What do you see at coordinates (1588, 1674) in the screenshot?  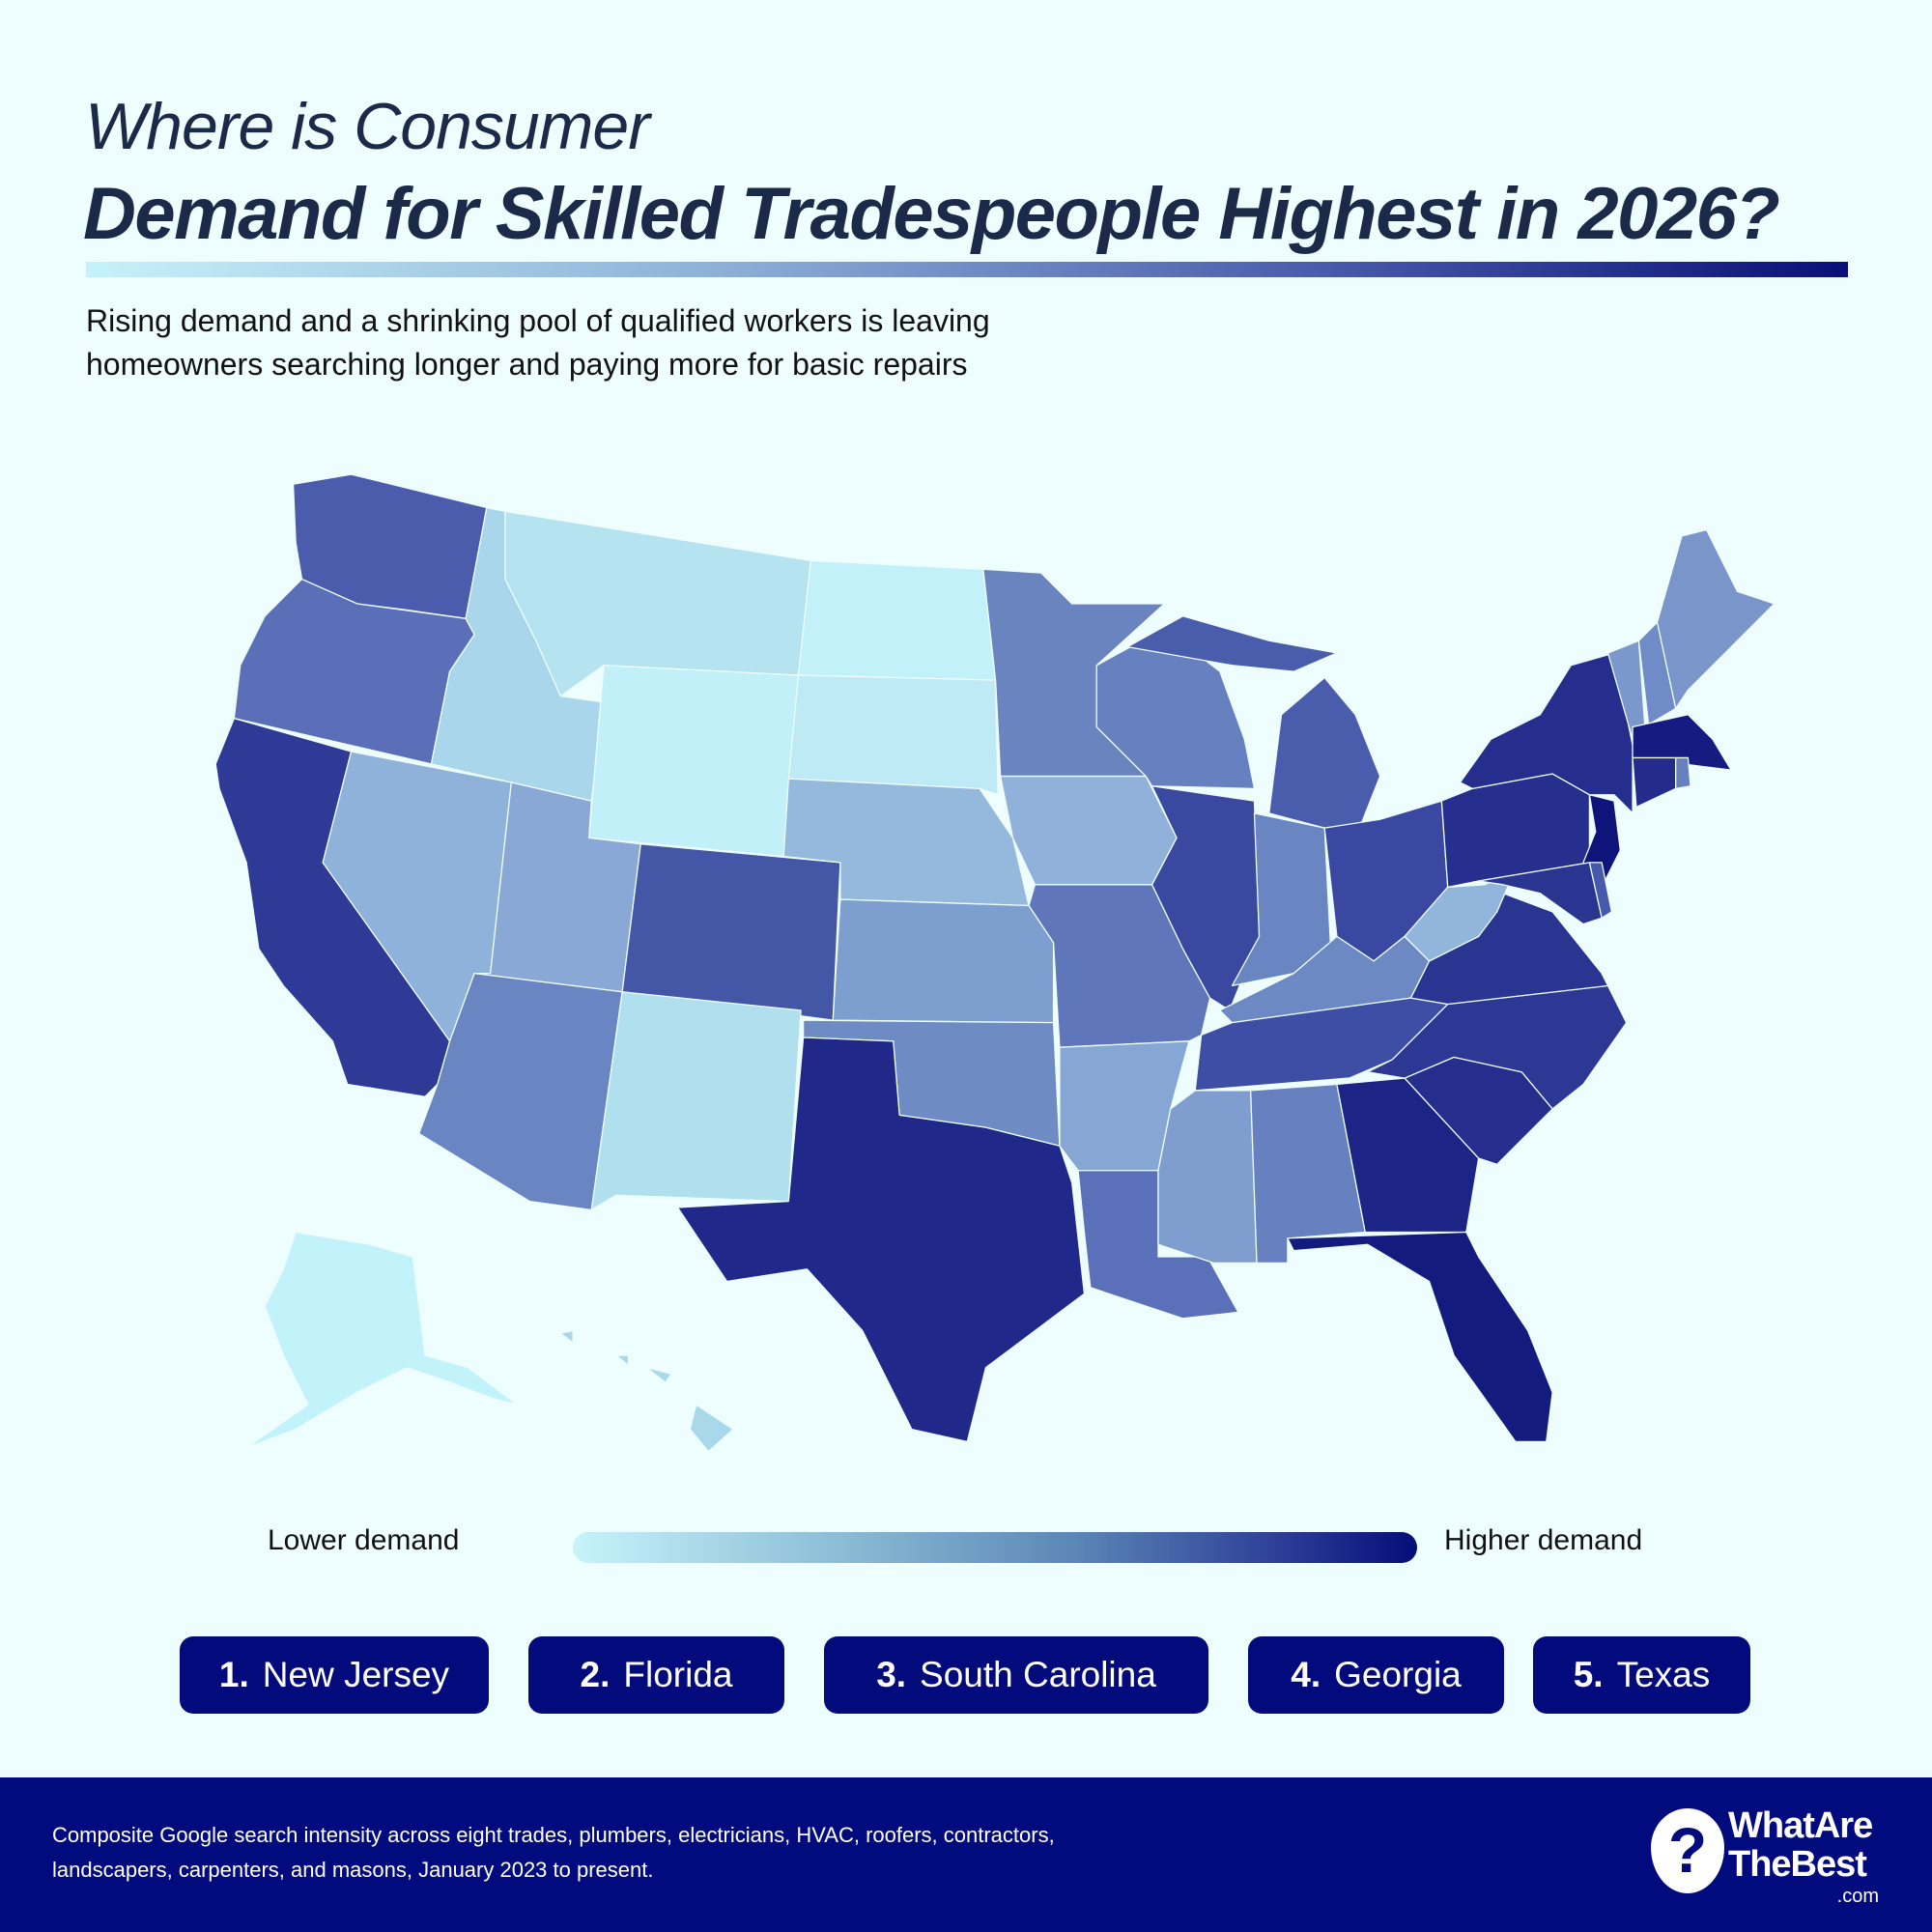 I see `rank-number: 5.` at bounding box center [1588, 1674].